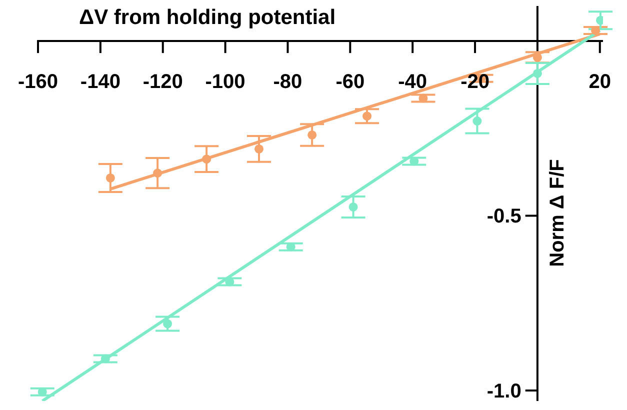  I want to click on y-tick-label: -1.0, so click(504, 391).